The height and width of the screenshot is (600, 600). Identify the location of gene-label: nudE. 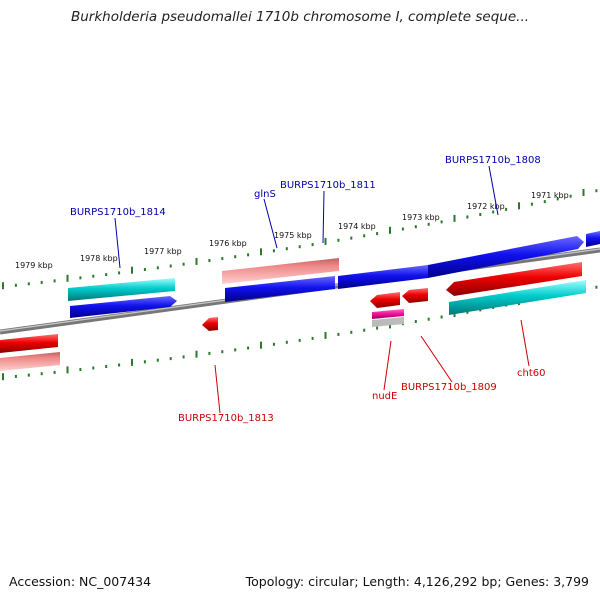
(384, 396).